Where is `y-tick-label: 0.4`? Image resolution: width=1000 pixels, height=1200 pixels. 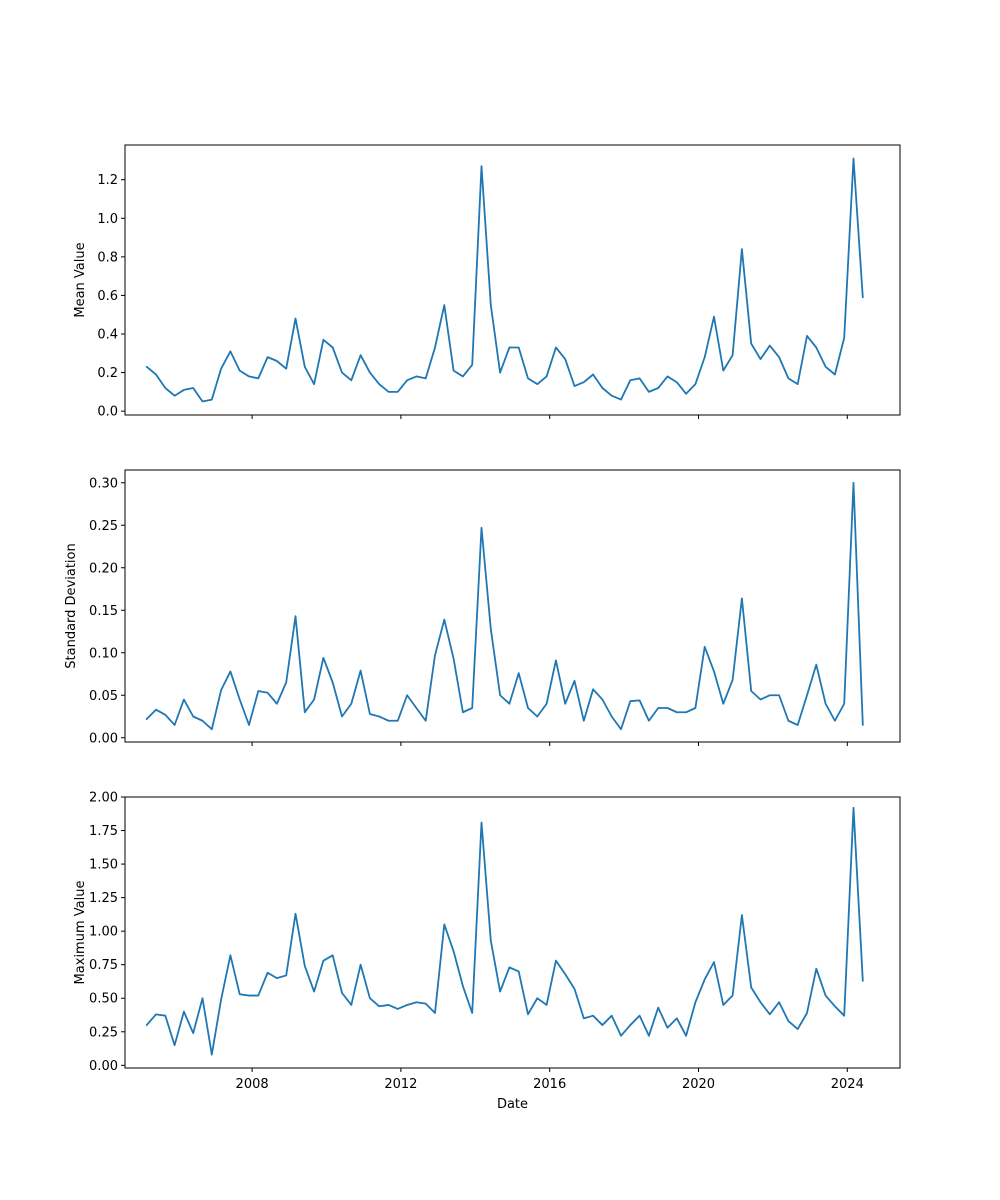 y-tick-label: 0.4 is located at coordinates (107, 335).